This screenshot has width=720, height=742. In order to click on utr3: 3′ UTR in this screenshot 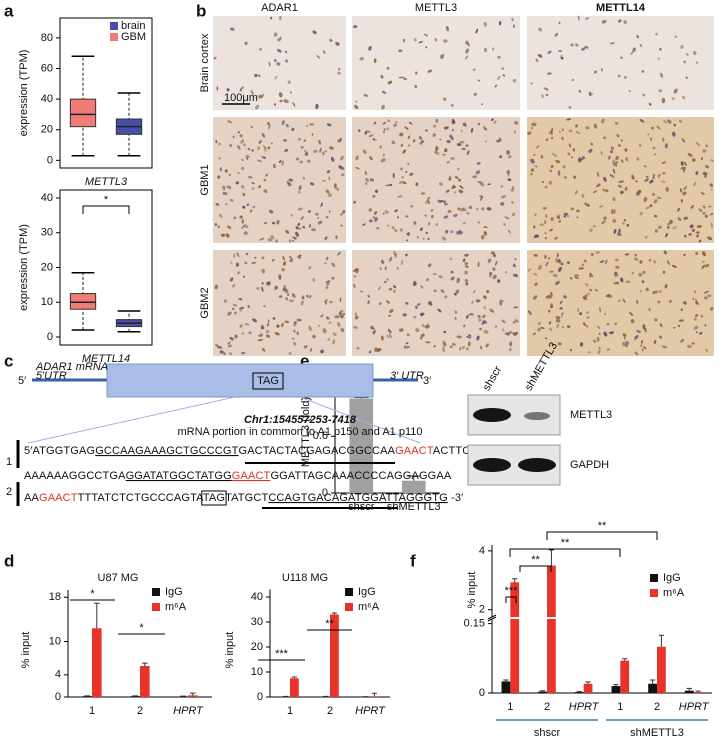, I will do `click(407, 376)`.